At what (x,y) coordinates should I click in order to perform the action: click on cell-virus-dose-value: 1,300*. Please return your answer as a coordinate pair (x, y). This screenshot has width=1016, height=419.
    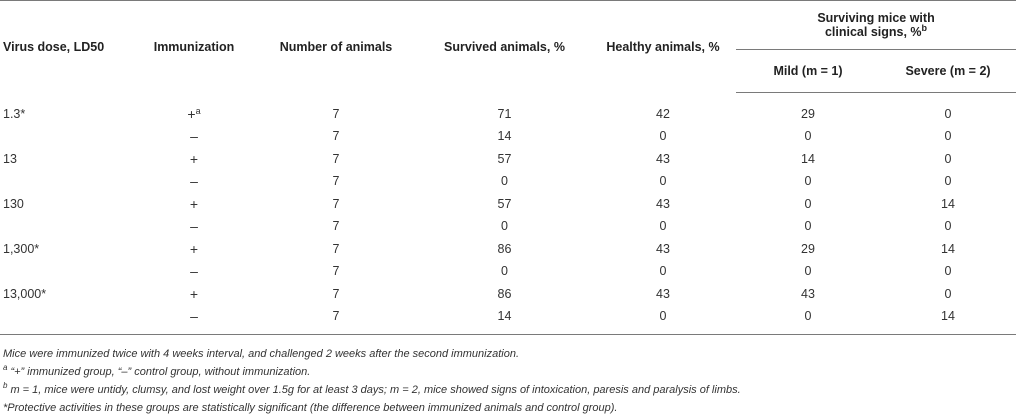
    Looking at the image, I should click on (21, 248).